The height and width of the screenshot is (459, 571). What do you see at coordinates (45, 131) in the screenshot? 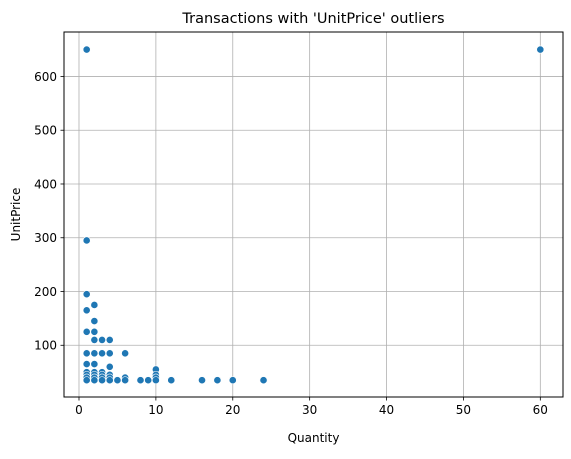
I see `y-tick-label: 500` at bounding box center [45, 131].